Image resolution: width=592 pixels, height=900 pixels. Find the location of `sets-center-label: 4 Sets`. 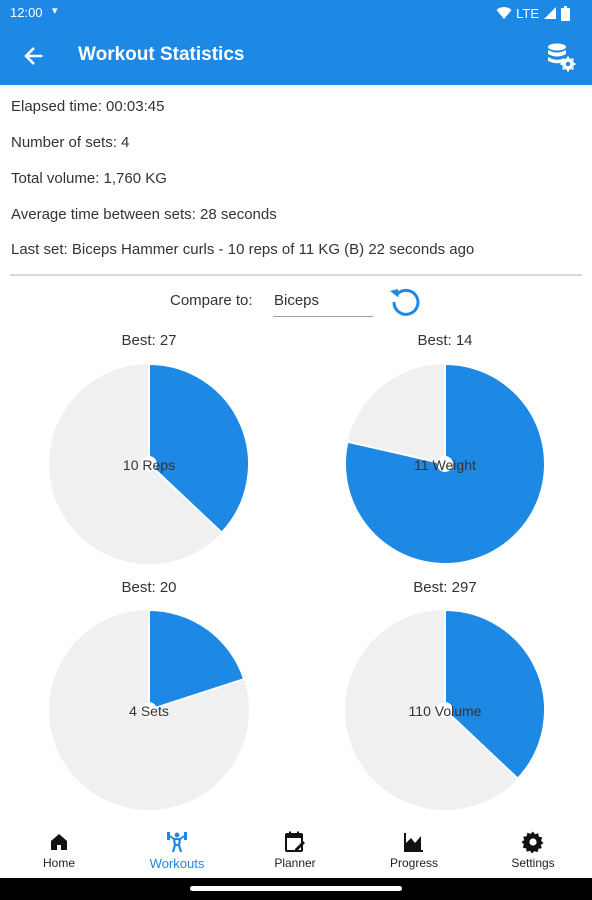

sets-center-label: 4 Sets is located at coordinates (149, 711).